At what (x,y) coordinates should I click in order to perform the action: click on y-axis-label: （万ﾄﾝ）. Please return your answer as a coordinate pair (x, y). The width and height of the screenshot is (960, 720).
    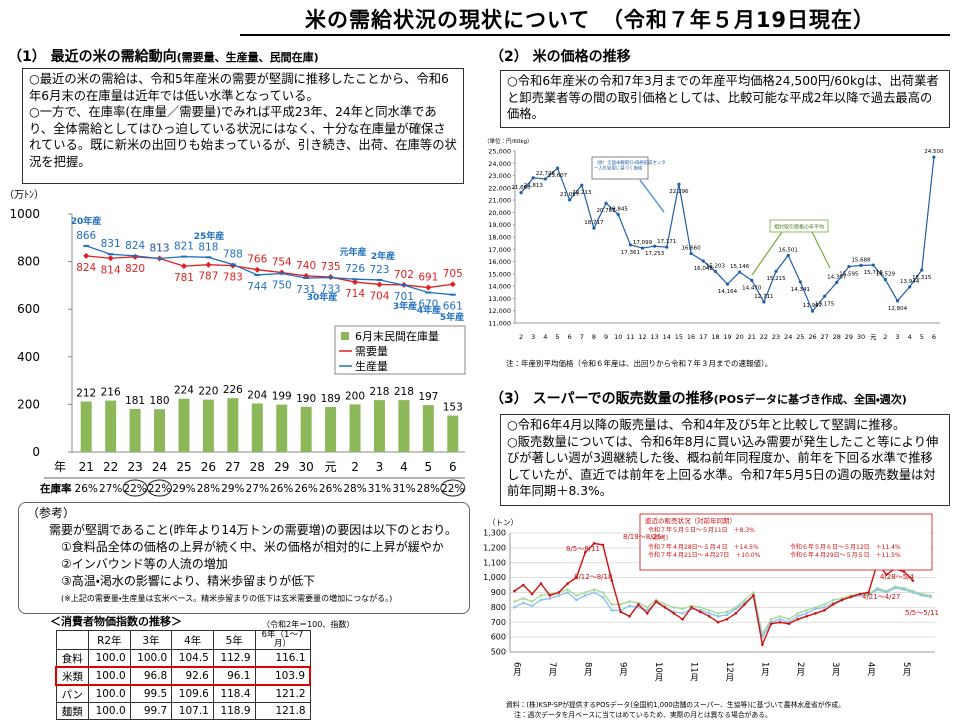
    Looking at the image, I should click on (24, 195).